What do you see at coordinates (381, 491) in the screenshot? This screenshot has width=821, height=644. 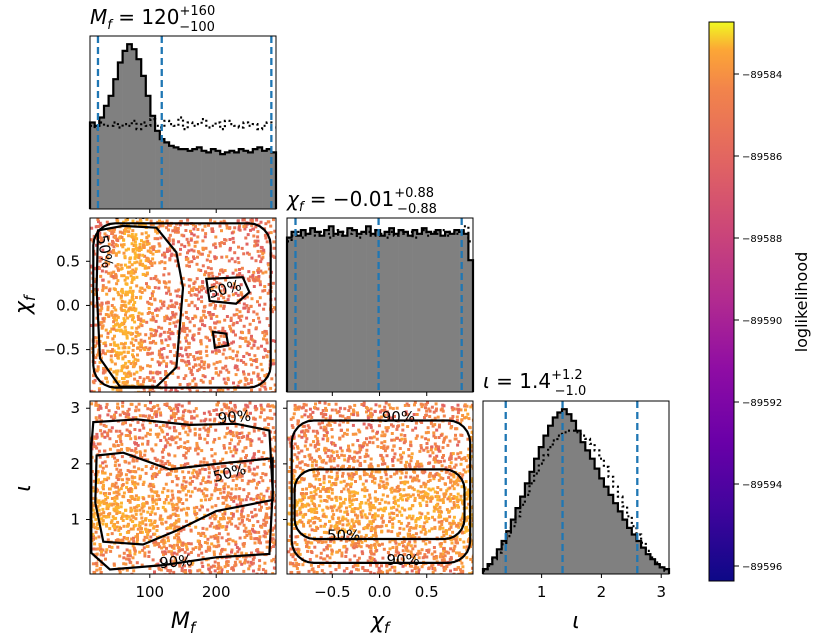 I see `contour-90-chif-iota` at bounding box center [381, 491].